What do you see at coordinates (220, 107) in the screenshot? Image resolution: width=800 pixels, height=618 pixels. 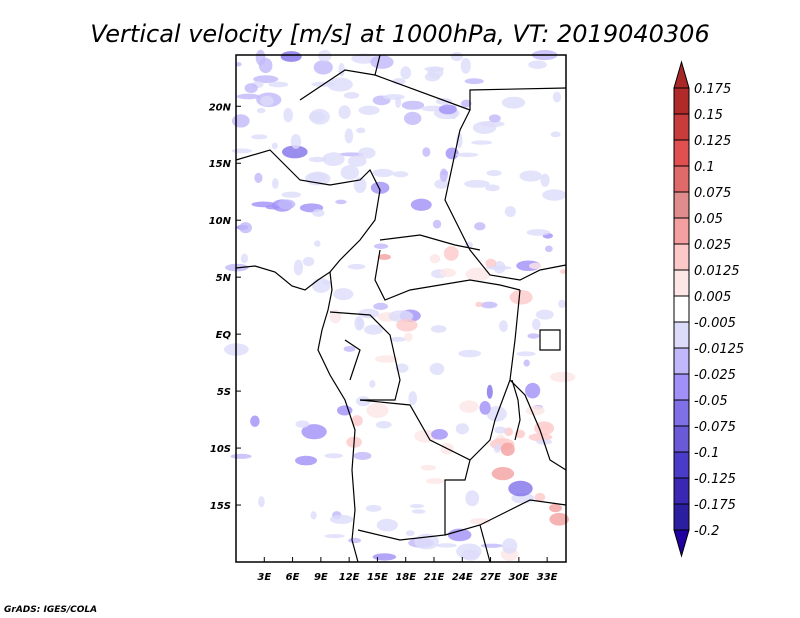 I see `lat-tick-label: 20N` at bounding box center [220, 107].